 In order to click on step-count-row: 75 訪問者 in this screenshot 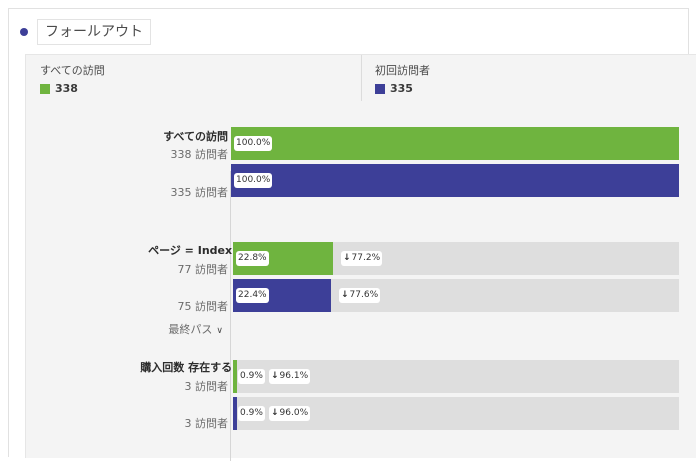, I will do `click(203, 306)`.